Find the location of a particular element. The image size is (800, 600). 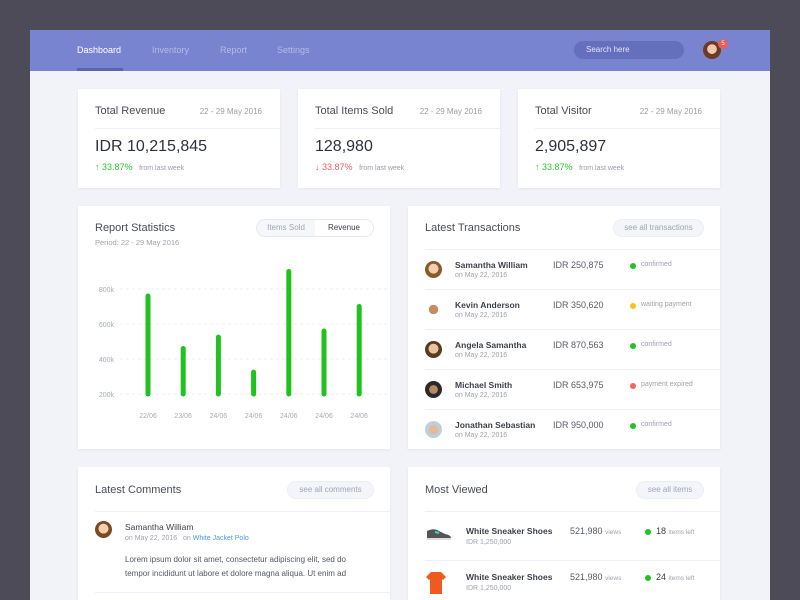

stock-wrap: 18 items left is located at coordinates (675, 531).